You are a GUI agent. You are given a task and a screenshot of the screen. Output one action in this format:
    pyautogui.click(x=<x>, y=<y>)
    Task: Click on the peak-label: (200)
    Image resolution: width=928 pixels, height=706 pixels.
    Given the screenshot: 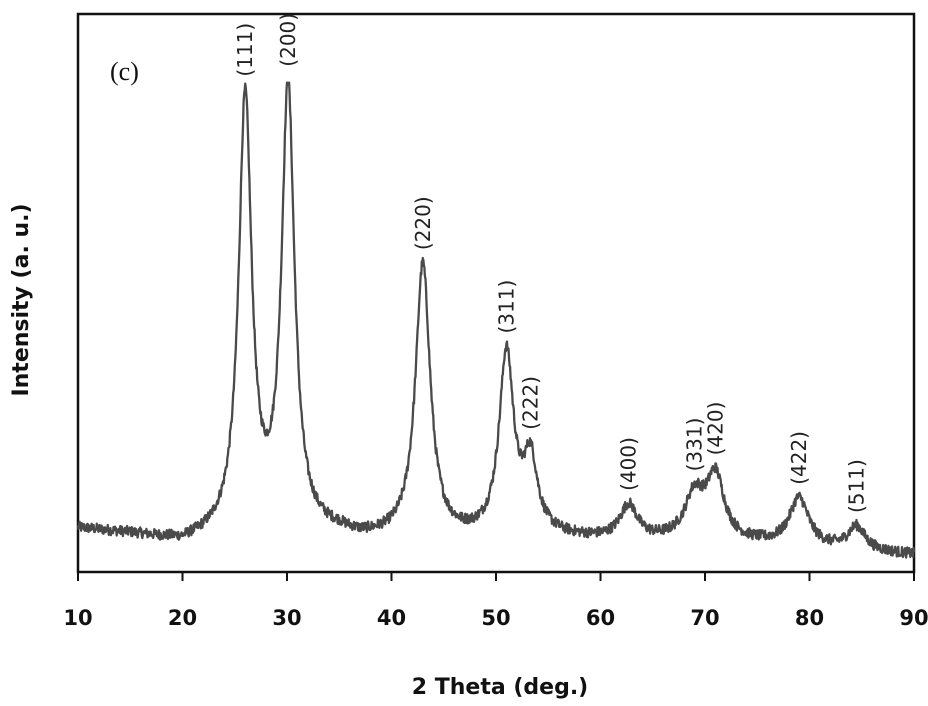 What is the action you would take?
    pyautogui.click(x=288, y=40)
    